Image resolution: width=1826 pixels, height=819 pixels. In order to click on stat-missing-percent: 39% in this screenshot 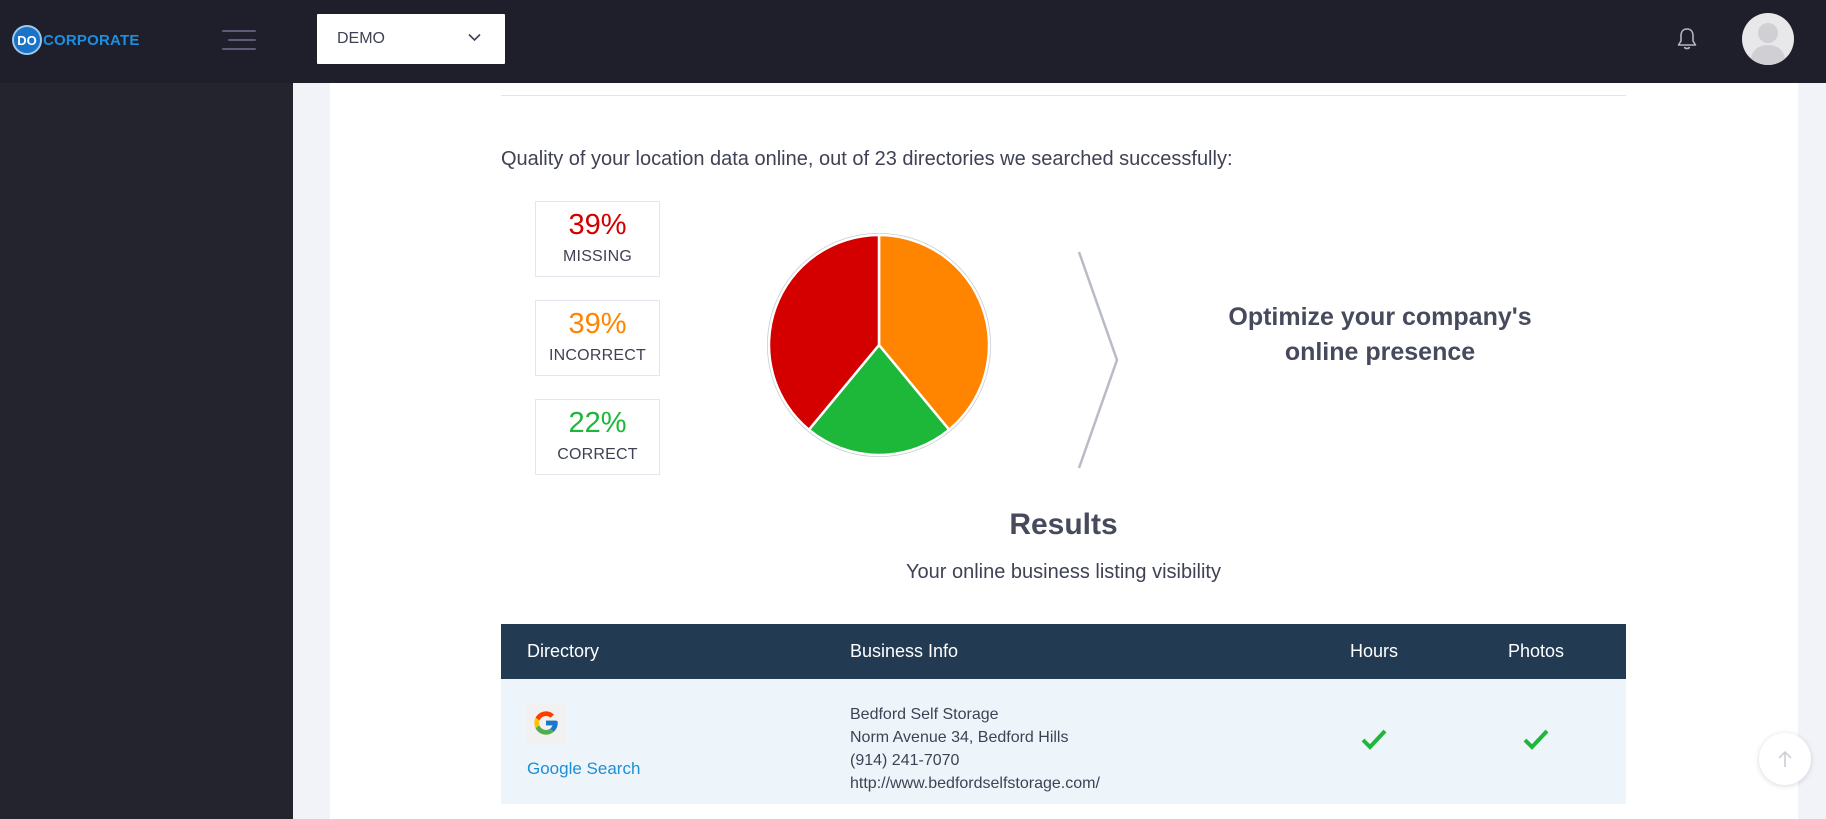, I will do `click(597, 225)`.